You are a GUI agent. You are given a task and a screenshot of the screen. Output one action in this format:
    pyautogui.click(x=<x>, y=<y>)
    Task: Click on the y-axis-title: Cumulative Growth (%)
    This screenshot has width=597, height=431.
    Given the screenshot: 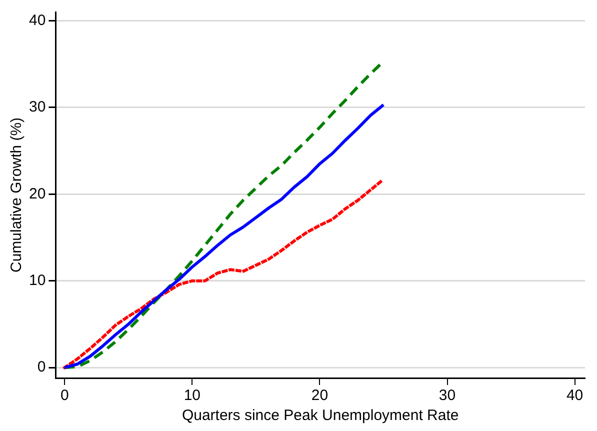 What is the action you would take?
    pyautogui.click(x=17, y=195)
    